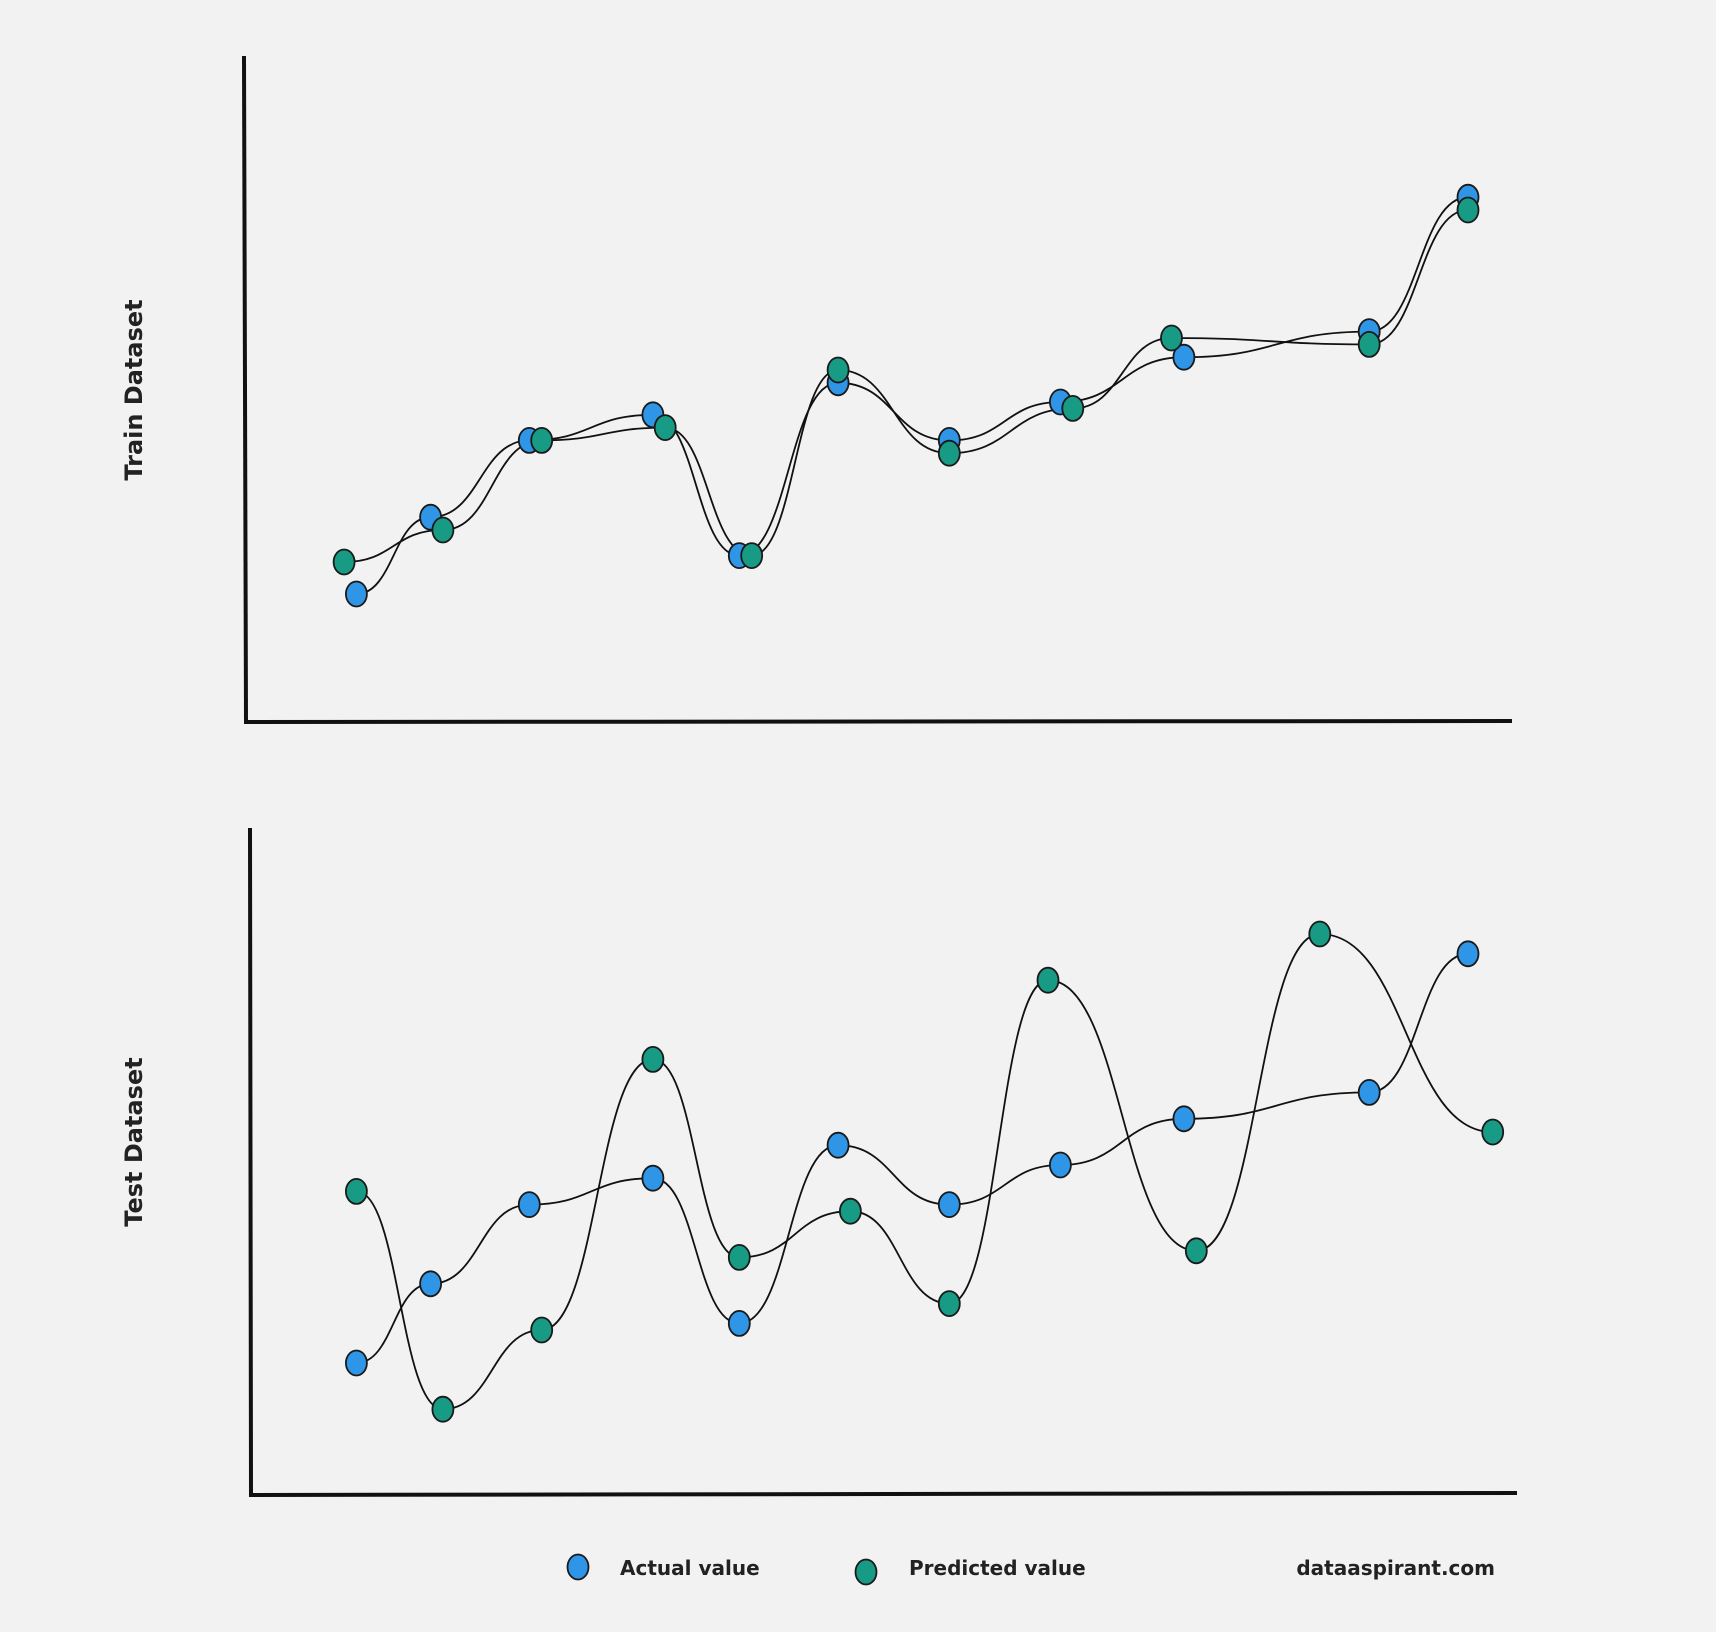 Image resolution: width=1716 pixels, height=1632 pixels. What do you see at coordinates (866, 1572) in the screenshot?
I see `legend-predicted-marker` at bounding box center [866, 1572].